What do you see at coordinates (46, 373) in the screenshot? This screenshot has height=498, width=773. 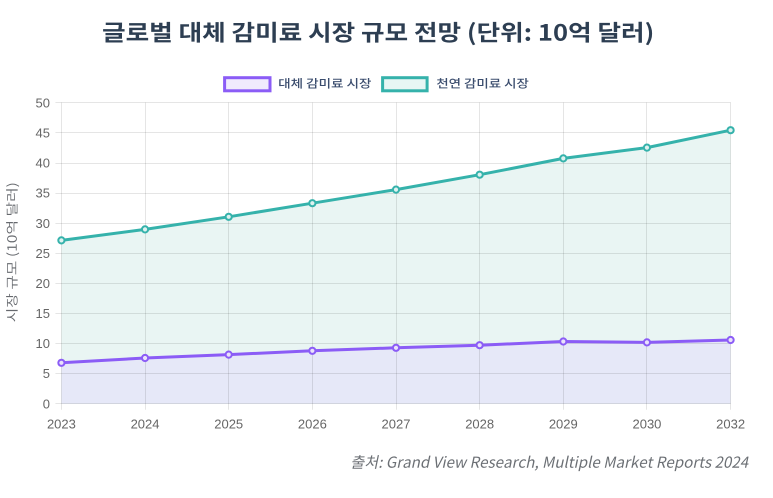 I see `svg-text: 5` at bounding box center [46, 373].